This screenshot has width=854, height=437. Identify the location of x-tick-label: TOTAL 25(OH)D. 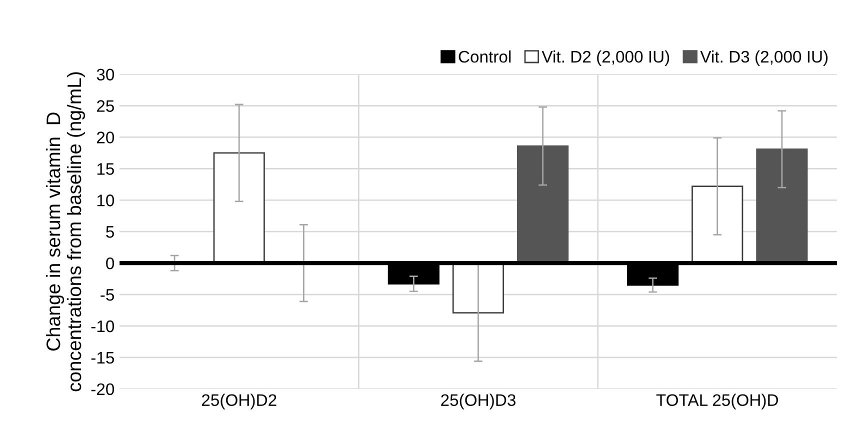
(717, 402).